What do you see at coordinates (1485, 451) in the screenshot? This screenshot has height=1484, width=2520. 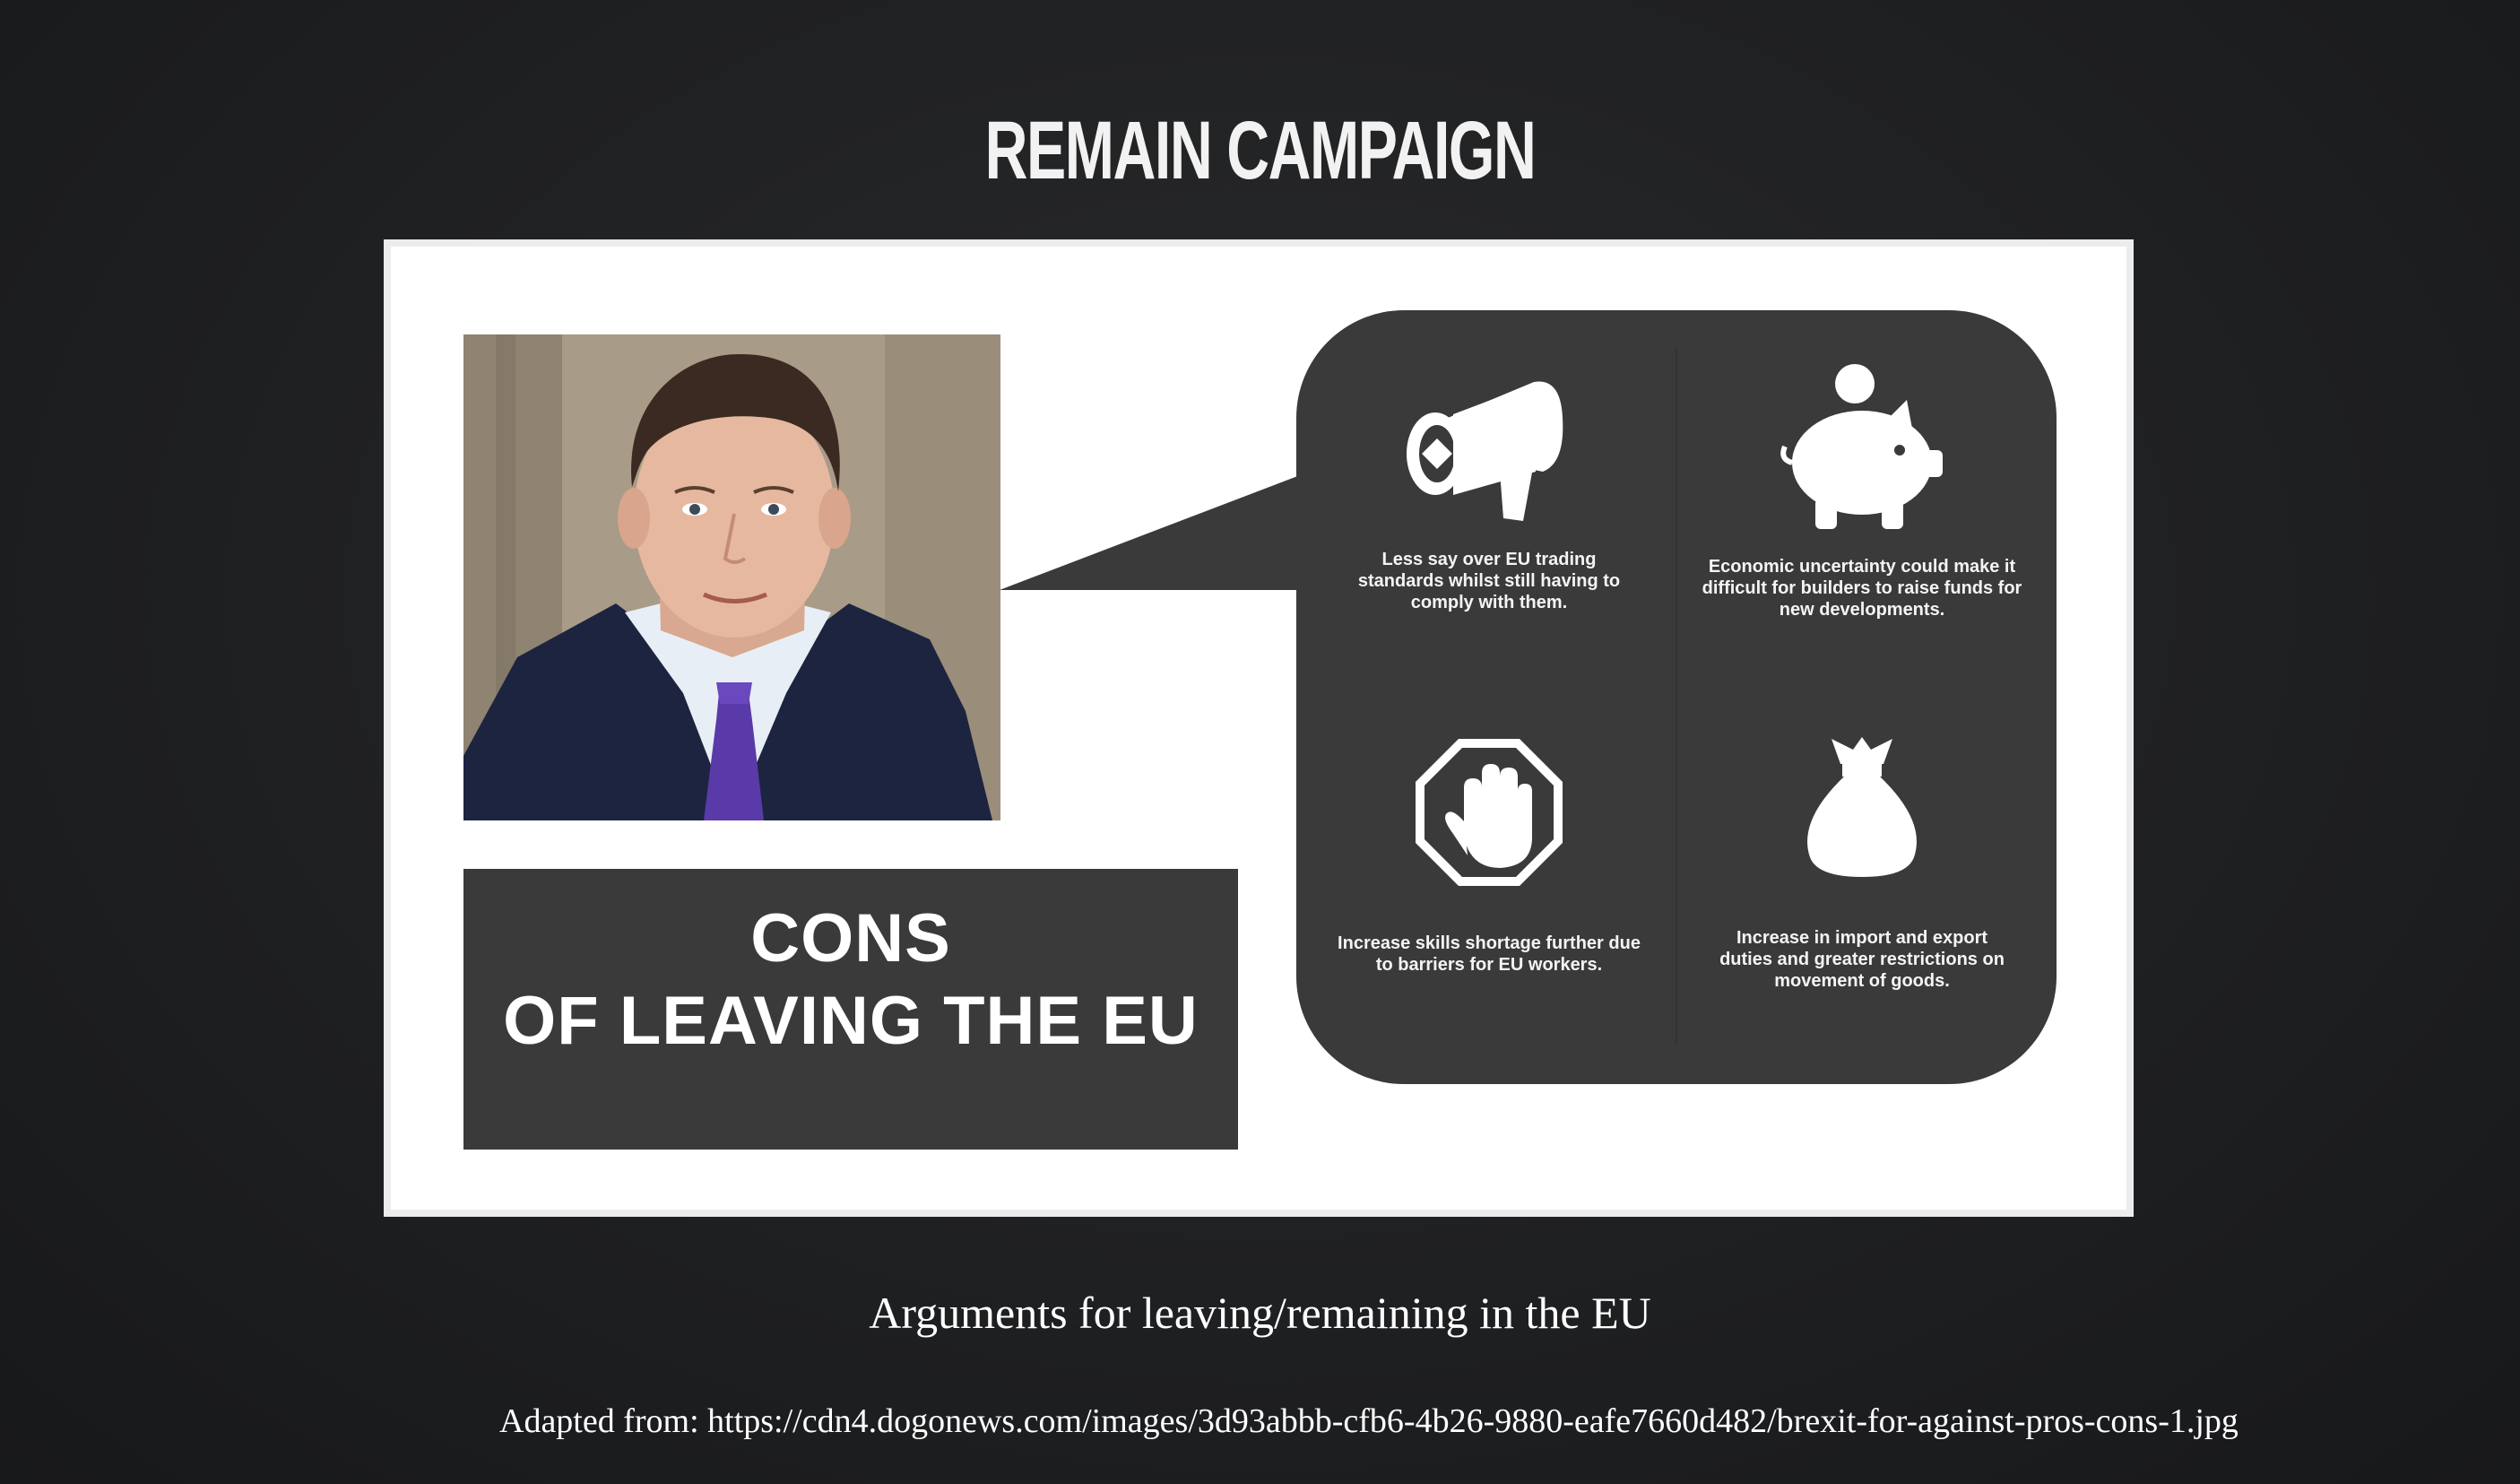 I see `megaphone-icon` at bounding box center [1485, 451].